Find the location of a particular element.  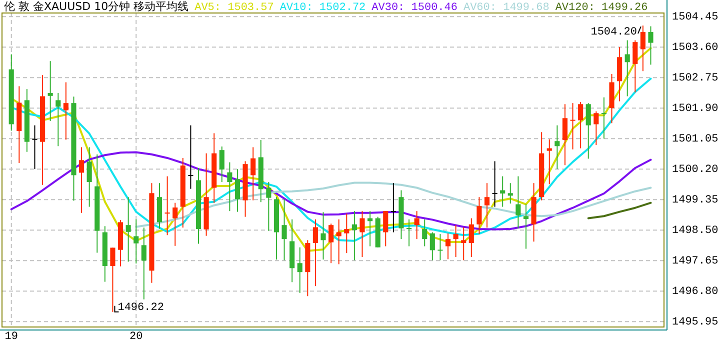

y-tick-label: 1504.45 is located at coordinates (695, 17).